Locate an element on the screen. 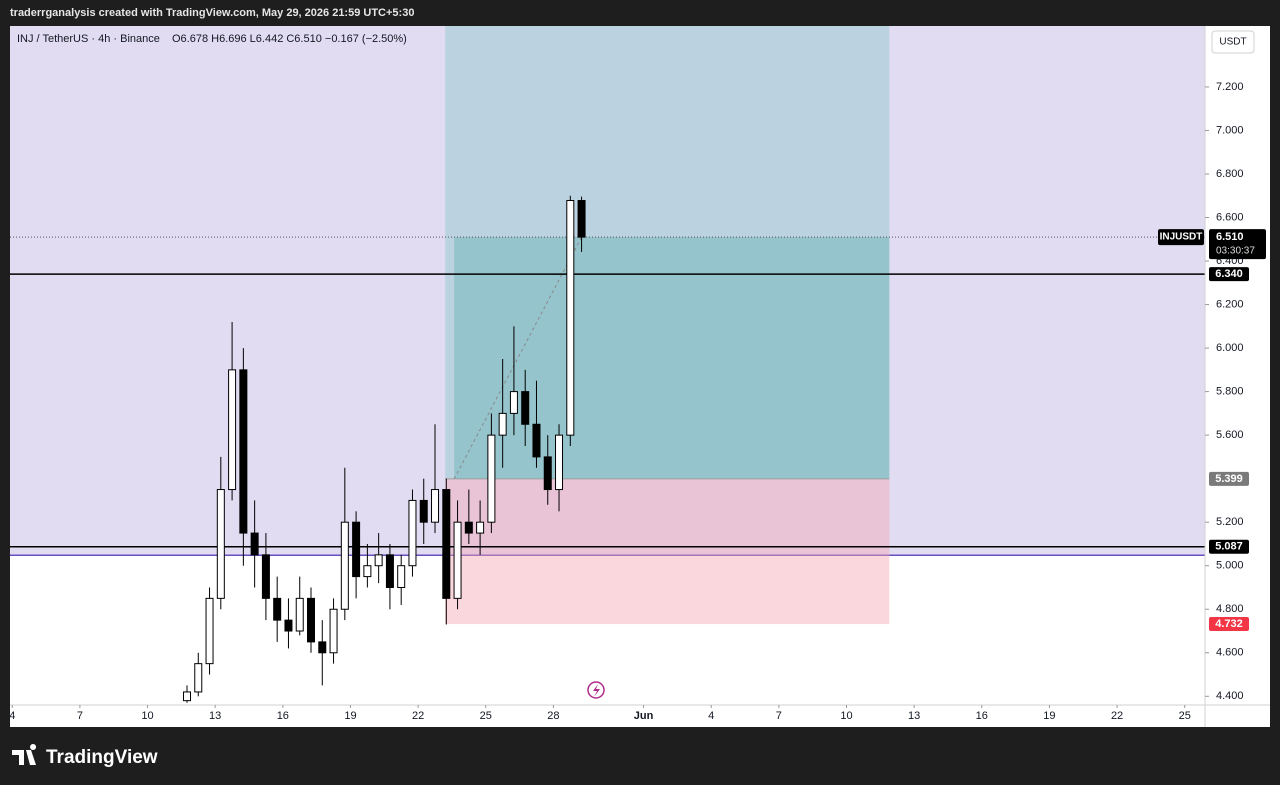 Image resolution: width=1280 pixels, height=785 pixels. entry-label: 5.399 is located at coordinates (1229, 479).